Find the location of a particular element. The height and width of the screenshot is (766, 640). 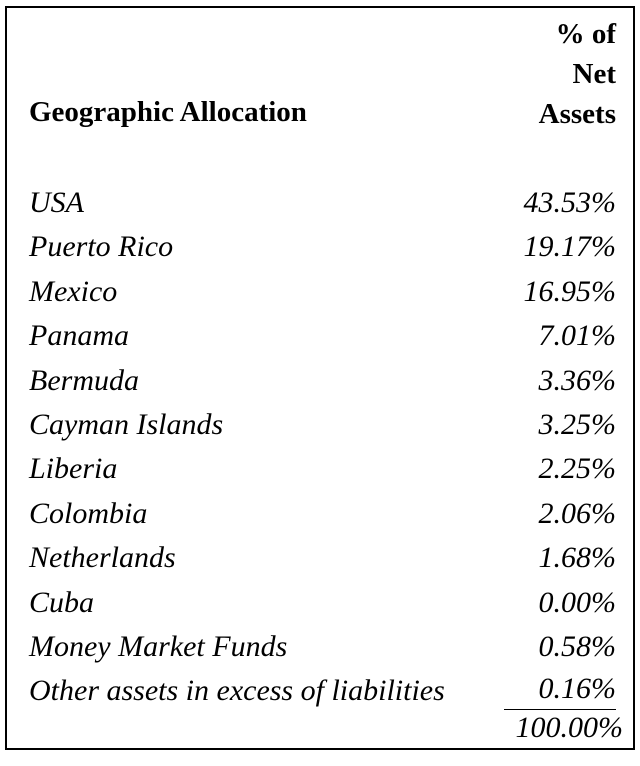

country-name: Colombia is located at coordinates (88, 513).